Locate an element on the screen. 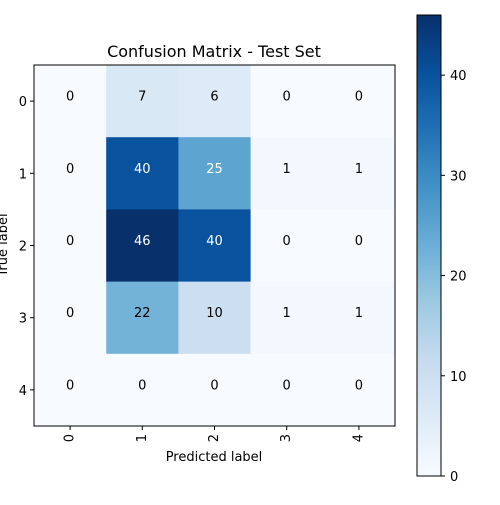 Image resolution: width=500 pixels, height=505 pixels. heatmap-cell-r3-c4 is located at coordinates (359, 318).